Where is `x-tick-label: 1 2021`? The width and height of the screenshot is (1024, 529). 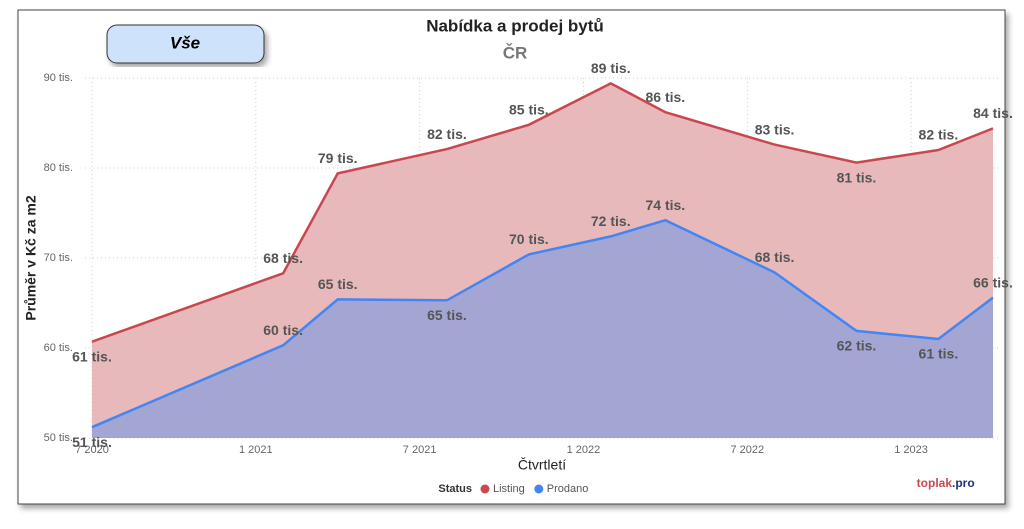
x-tick-label: 1 2021 is located at coordinates (256, 450).